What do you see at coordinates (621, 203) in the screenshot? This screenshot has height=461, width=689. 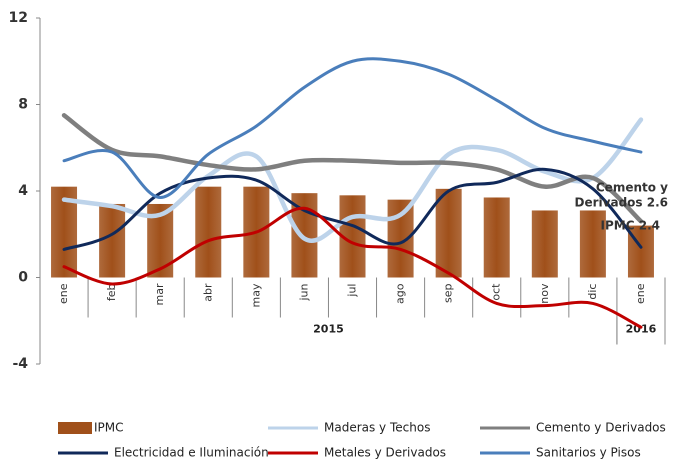 I see `annotation: Derivados 2.6` at bounding box center [621, 203].